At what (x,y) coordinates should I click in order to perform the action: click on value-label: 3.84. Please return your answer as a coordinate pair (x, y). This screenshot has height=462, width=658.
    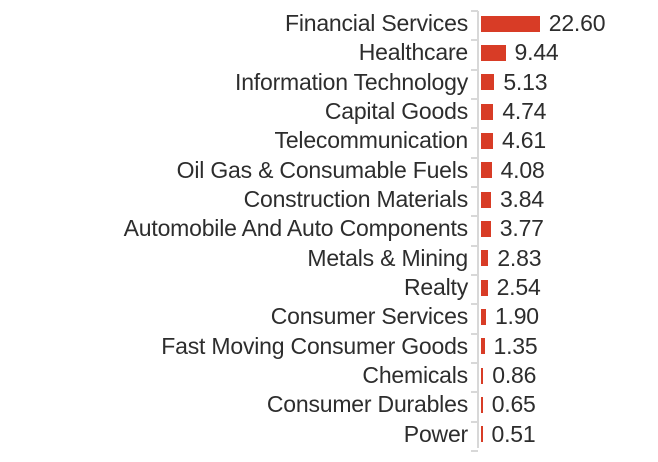
    Looking at the image, I should click on (521, 199).